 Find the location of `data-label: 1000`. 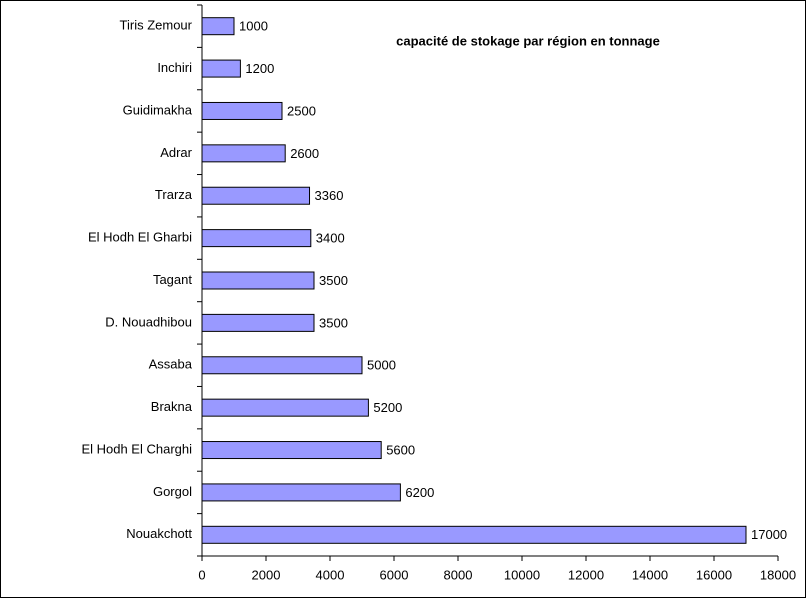

data-label: 1000 is located at coordinates (253, 26).